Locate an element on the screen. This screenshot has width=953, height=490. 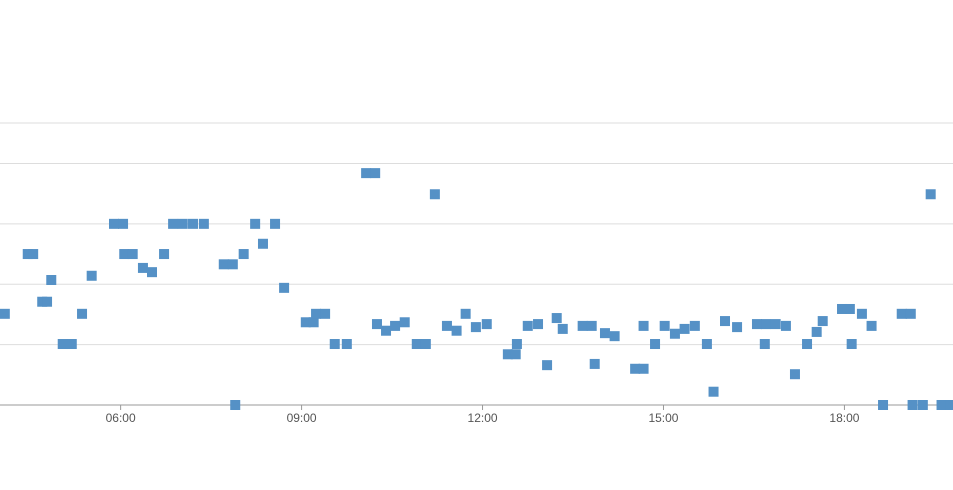
x-tick-label: 18:00 is located at coordinates (844, 418).